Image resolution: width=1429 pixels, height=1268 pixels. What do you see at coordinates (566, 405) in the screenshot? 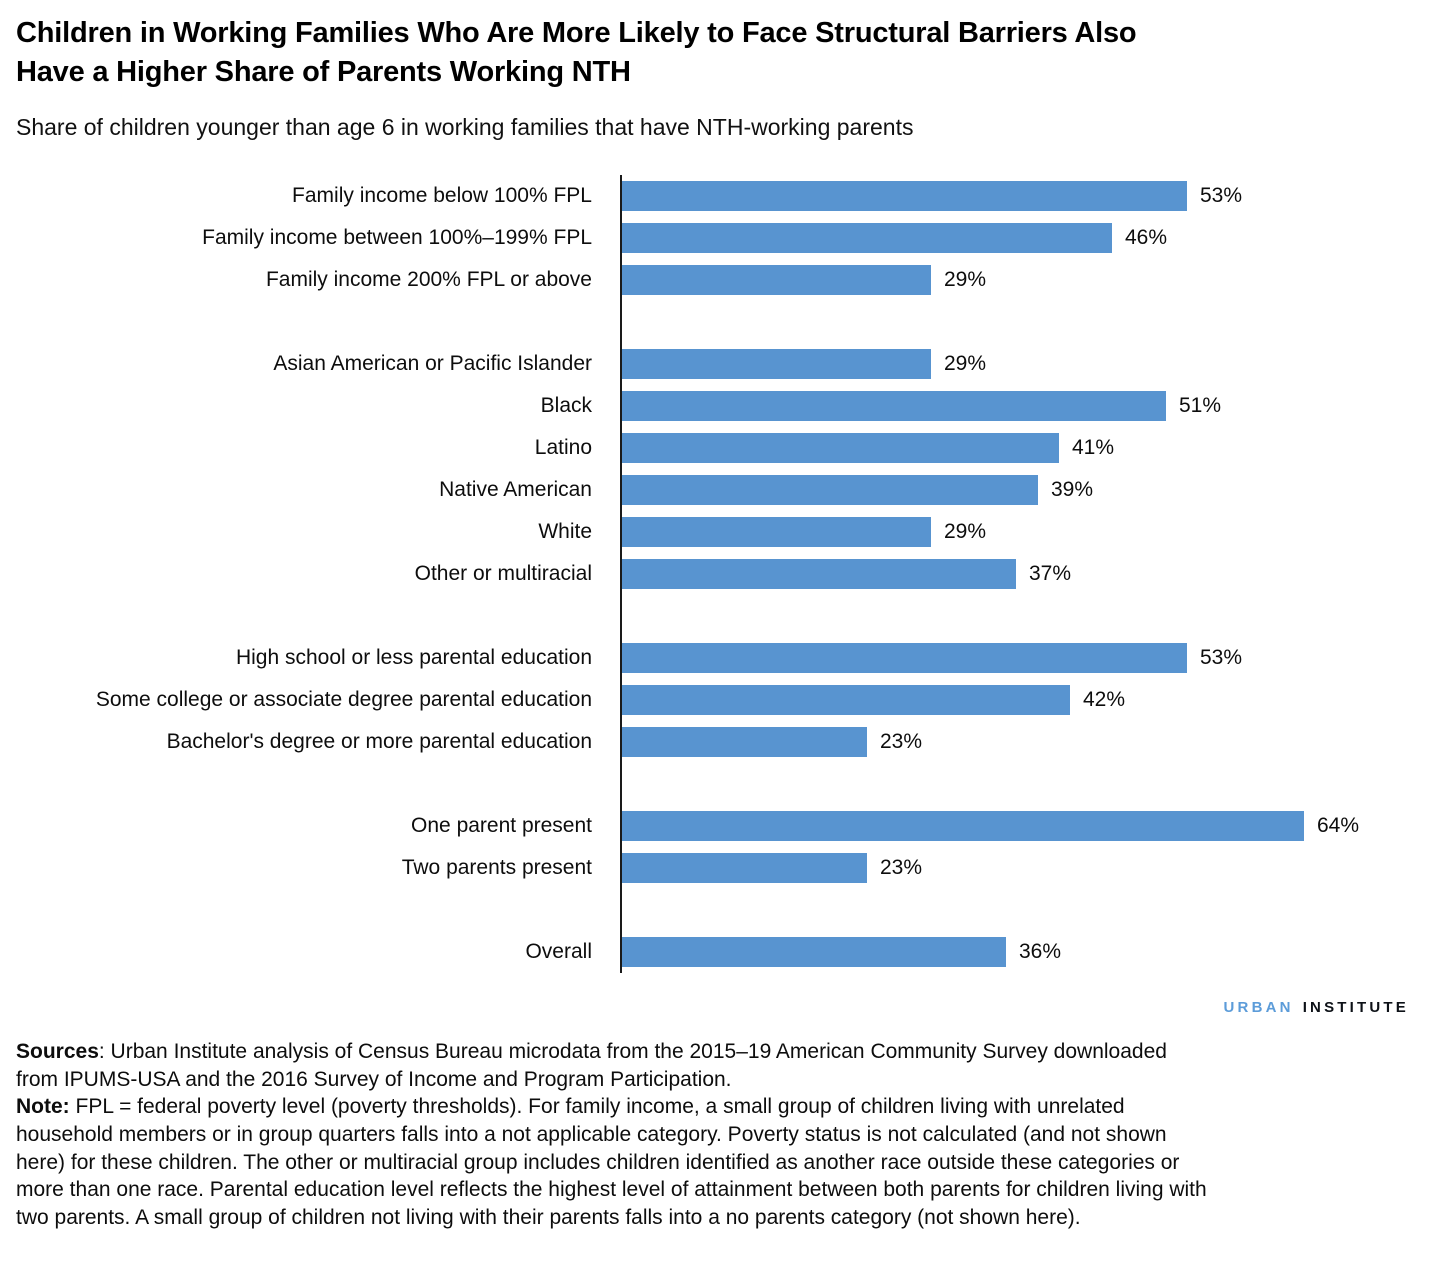
I see `category-label: Black` at bounding box center [566, 405].